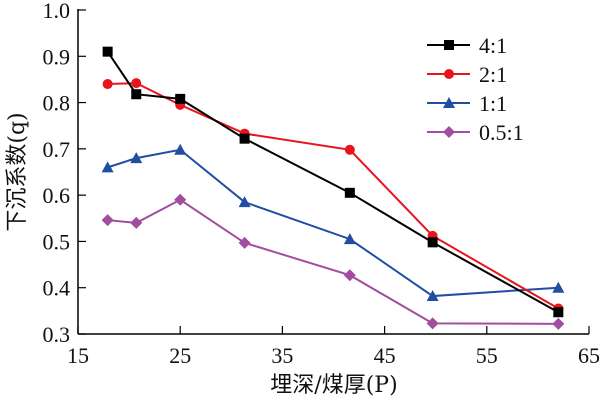 This screenshot has height=400, width=600. Describe the element at coordinates (57, 103) in the screenshot. I see `y-tick-label: 0.8` at that location.